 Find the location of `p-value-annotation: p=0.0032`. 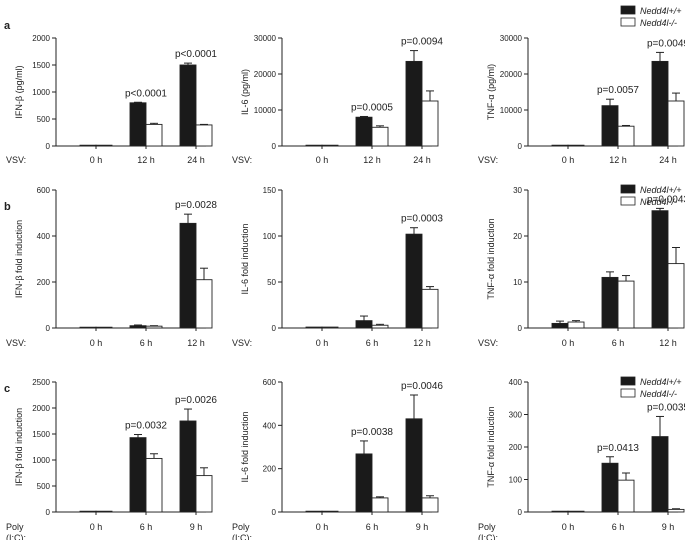

p-value-annotation: p=0.0032 is located at coordinates (146, 426).